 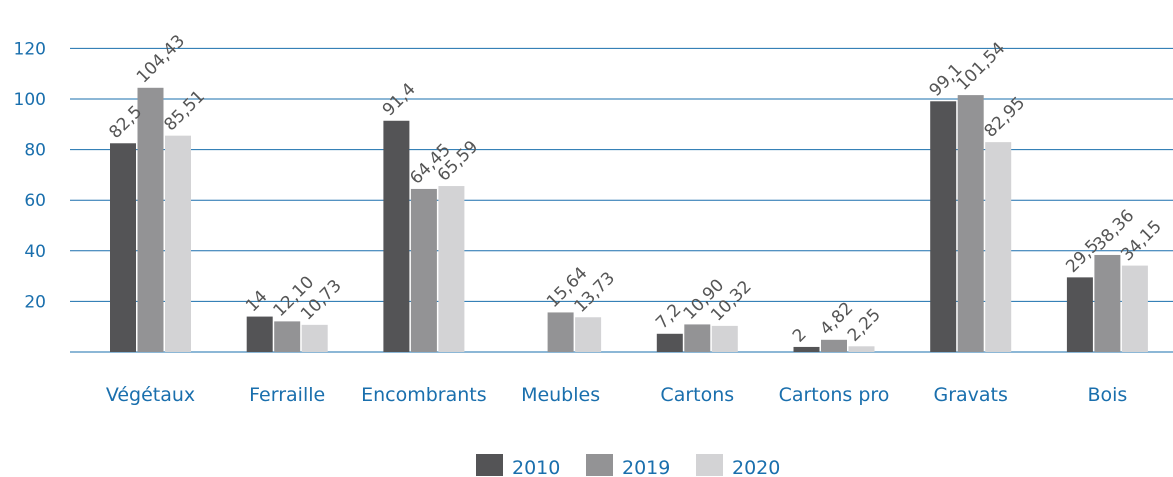 I want to click on legend-swatch-2020, so click(x=709, y=465).